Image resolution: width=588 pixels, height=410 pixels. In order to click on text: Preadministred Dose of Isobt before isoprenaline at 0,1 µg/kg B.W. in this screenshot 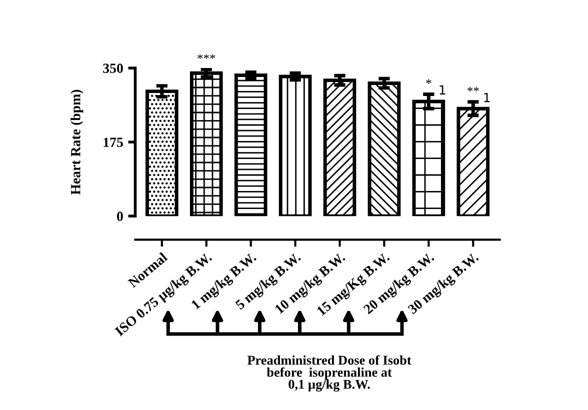, I will do `click(329, 373)`.